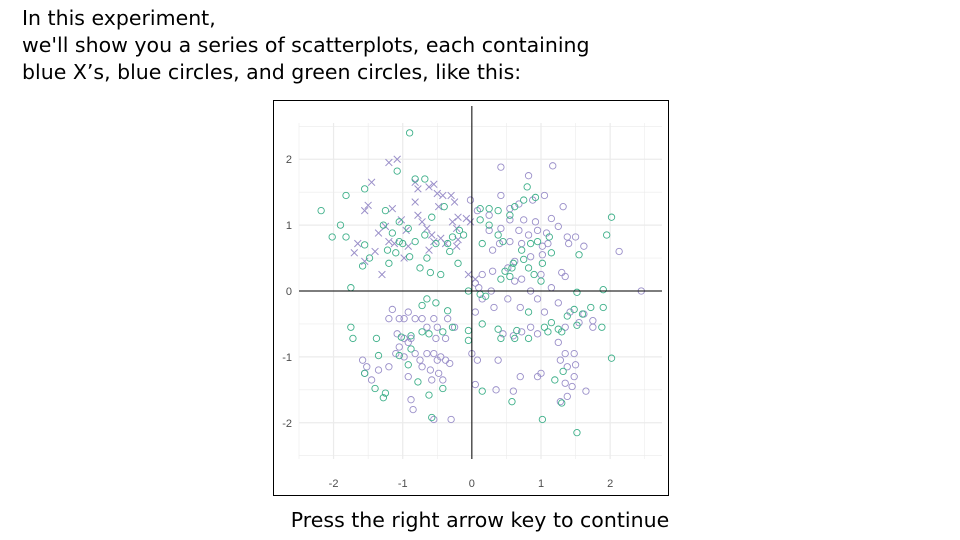  I want to click on y-tick-label: -1, so click(287, 358).